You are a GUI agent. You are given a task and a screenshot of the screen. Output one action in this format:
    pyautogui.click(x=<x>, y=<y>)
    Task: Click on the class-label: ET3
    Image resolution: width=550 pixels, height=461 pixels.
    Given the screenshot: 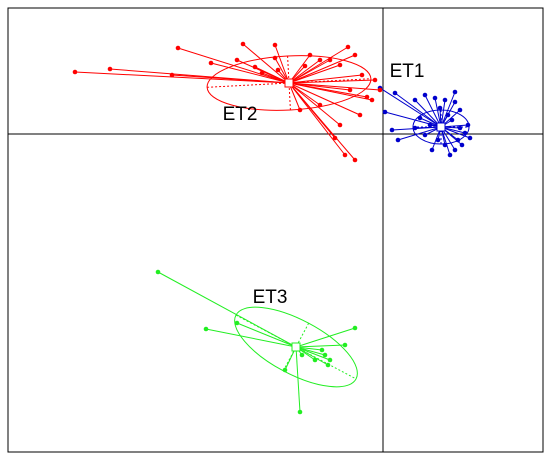 What is the action you would take?
    pyautogui.click(x=270, y=297)
    